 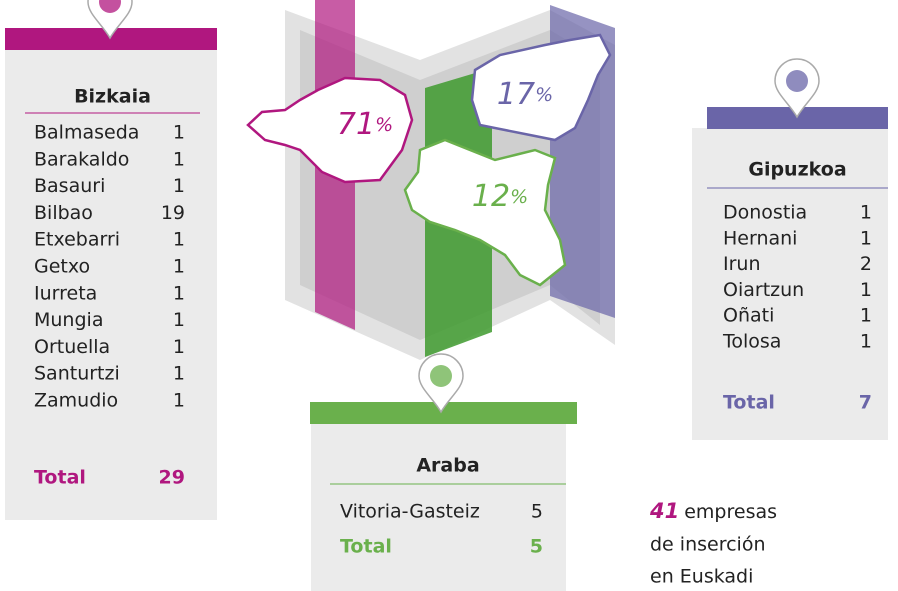 What do you see at coordinates (707, 545) in the screenshot?
I see `summary-line: de inserción` at bounding box center [707, 545].